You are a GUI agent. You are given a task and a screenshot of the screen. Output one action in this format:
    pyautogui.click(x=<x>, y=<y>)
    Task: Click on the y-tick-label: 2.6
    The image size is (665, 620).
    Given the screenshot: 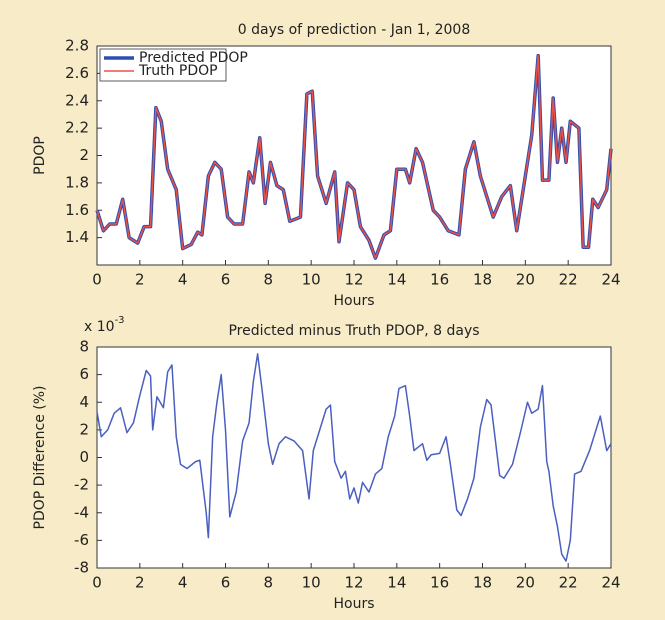 What is the action you would take?
    pyautogui.click(x=77, y=73)
    